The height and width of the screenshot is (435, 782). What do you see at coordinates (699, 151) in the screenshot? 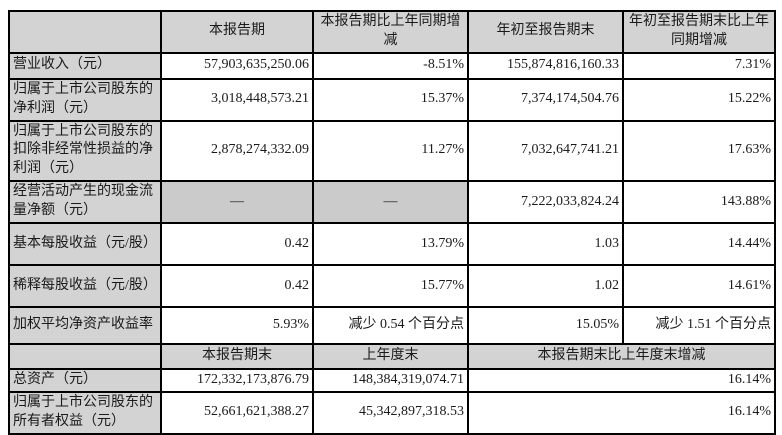
I see `value-cell: 17.63%` at bounding box center [699, 151].